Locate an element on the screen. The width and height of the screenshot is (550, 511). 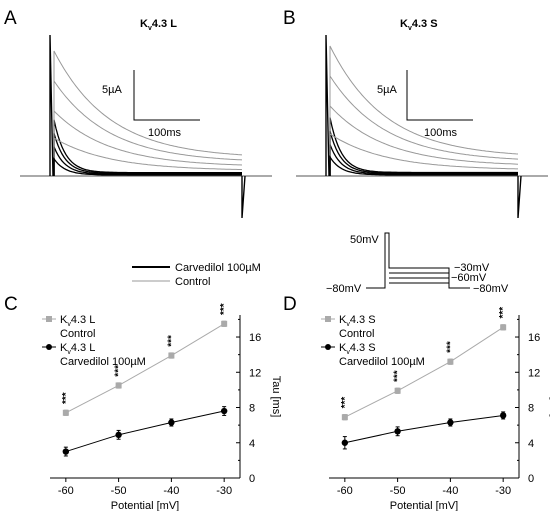
y-tick-label: 0 is located at coordinates (531, 479).